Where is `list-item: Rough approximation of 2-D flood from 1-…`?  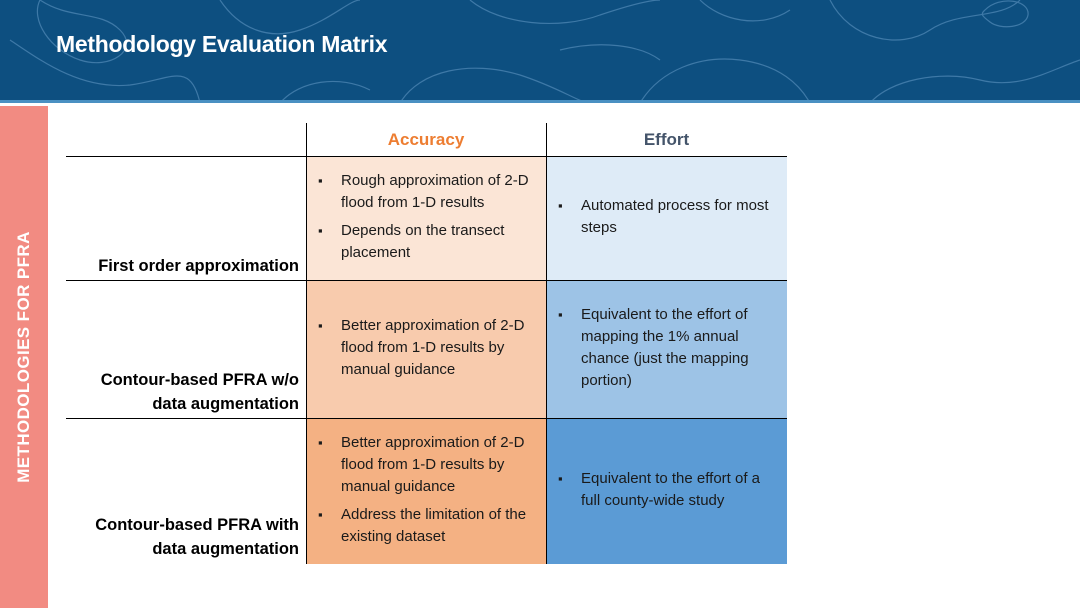
list-item: Rough approximation of 2-D flood from 1-… is located at coordinates (427, 192).